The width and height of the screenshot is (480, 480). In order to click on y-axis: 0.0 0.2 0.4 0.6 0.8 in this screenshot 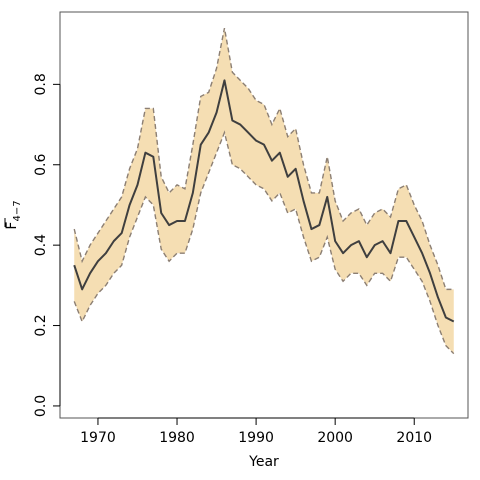, I will do `click(47, 245)`.